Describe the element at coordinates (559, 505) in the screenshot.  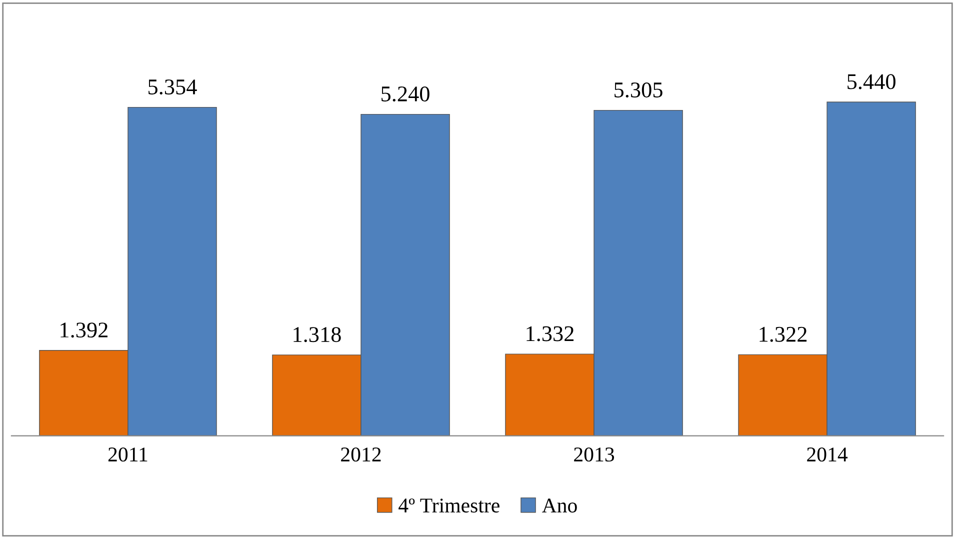
I see `legend-label: Ano` at that location.